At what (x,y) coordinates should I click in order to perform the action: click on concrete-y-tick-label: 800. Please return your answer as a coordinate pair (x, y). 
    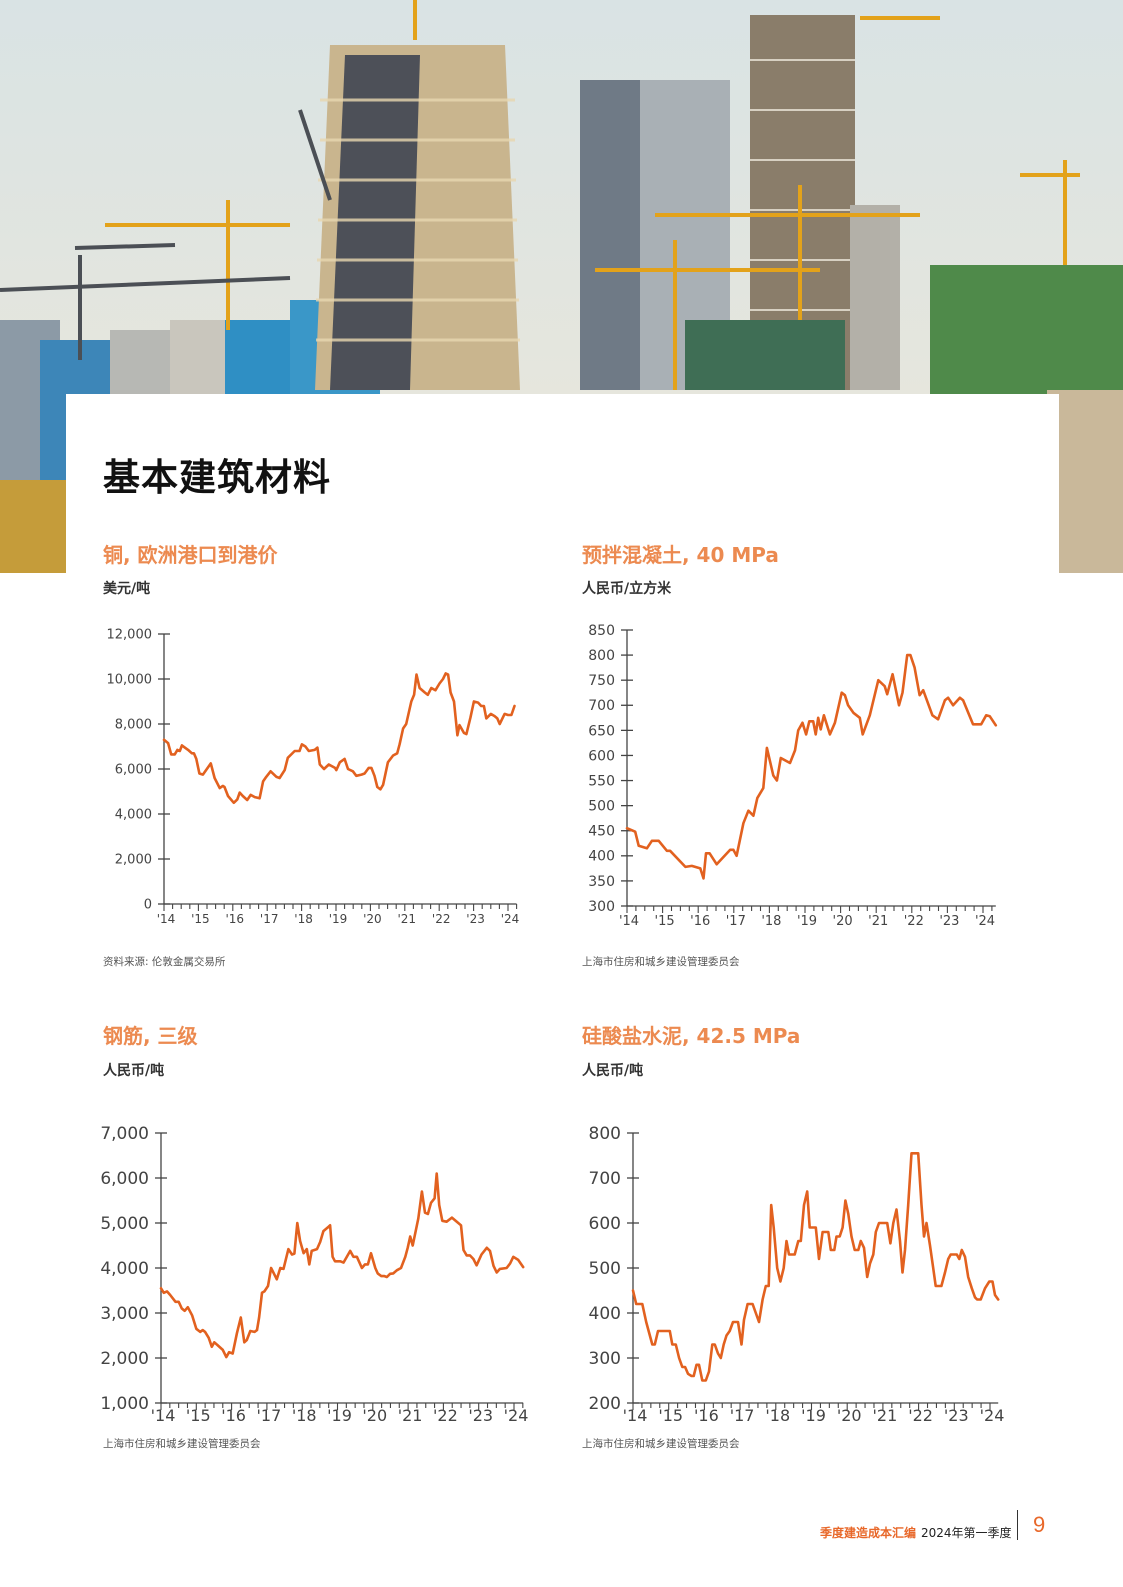
    Looking at the image, I should click on (601, 656).